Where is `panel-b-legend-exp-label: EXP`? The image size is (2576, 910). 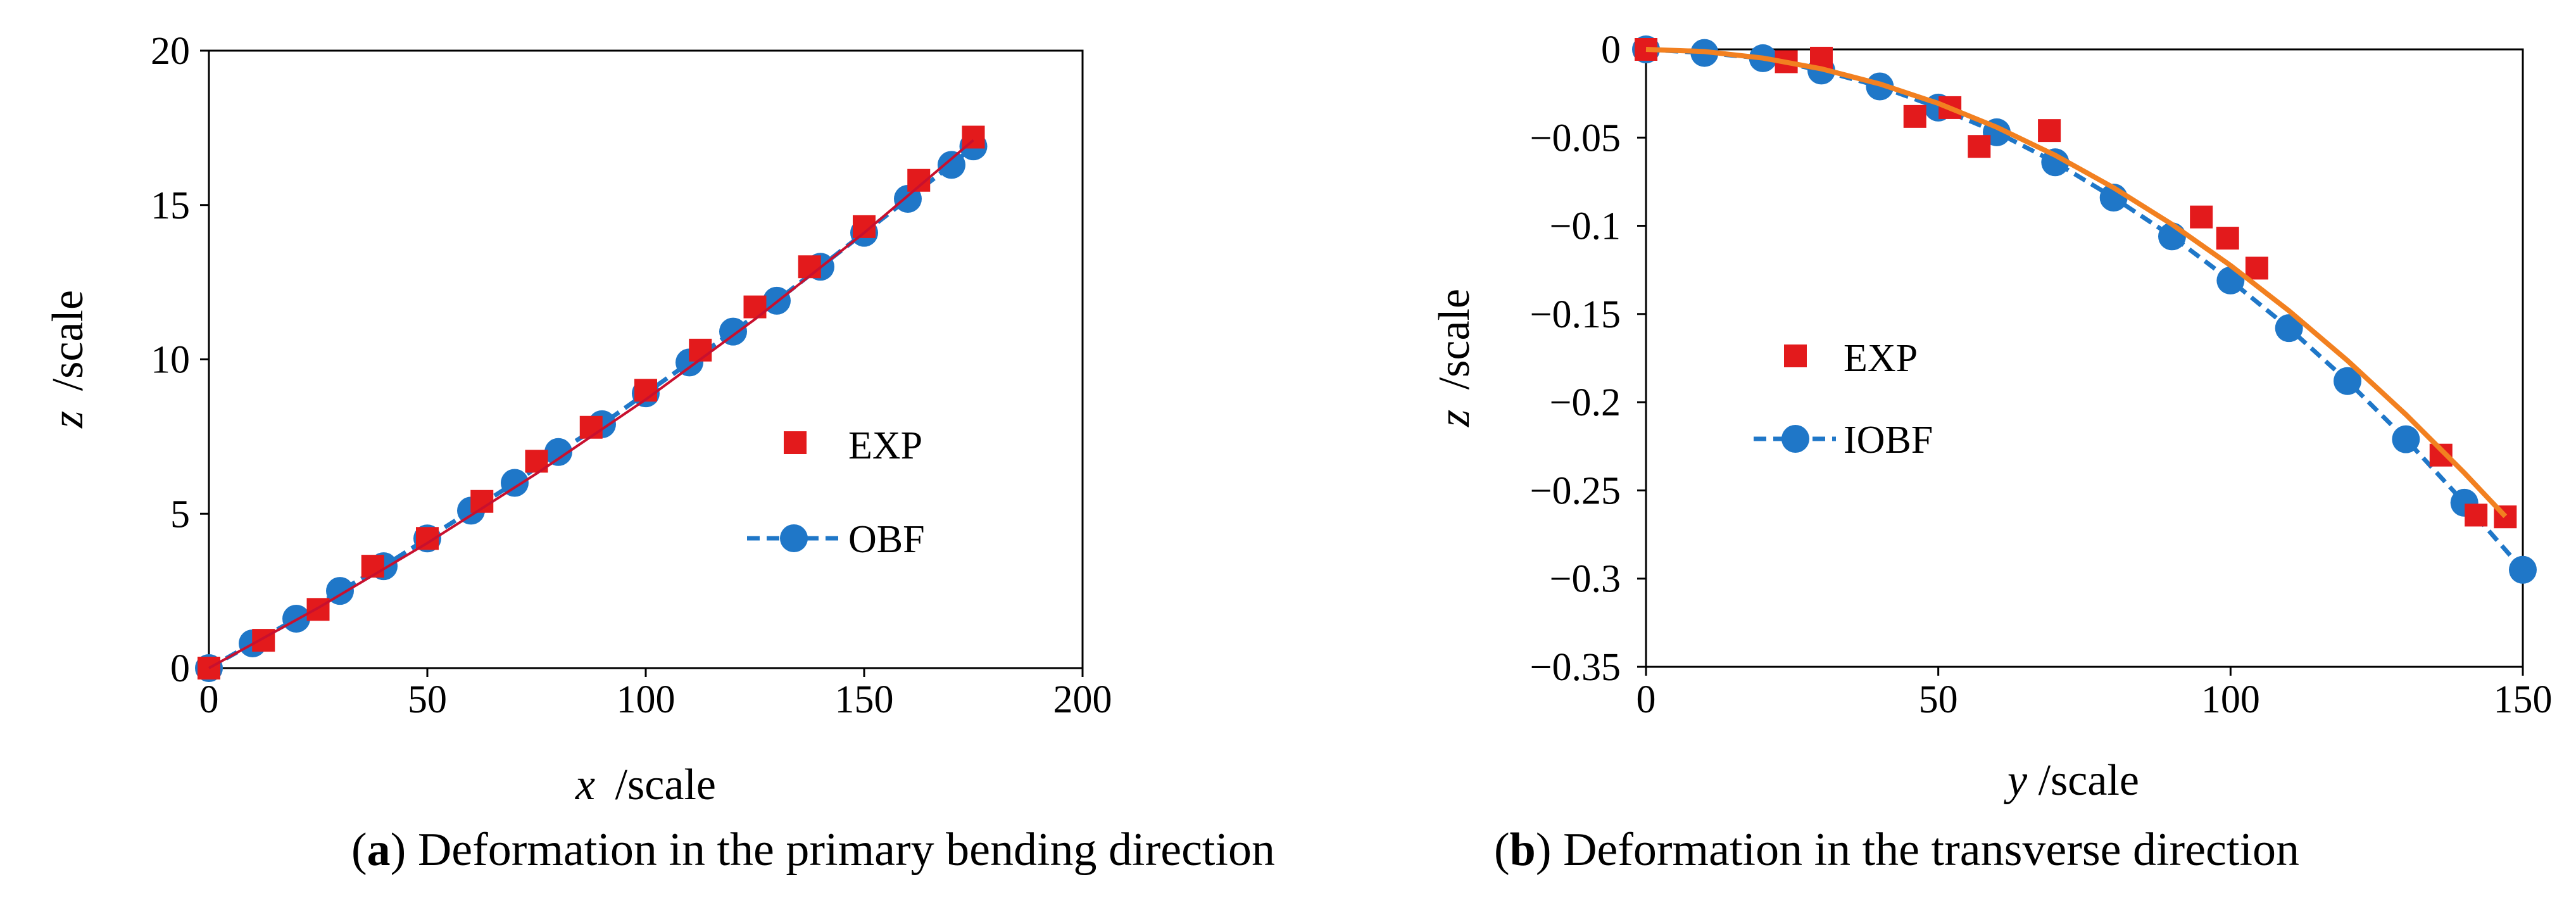 panel-b-legend-exp-label: EXP is located at coordinates (1881, 358).